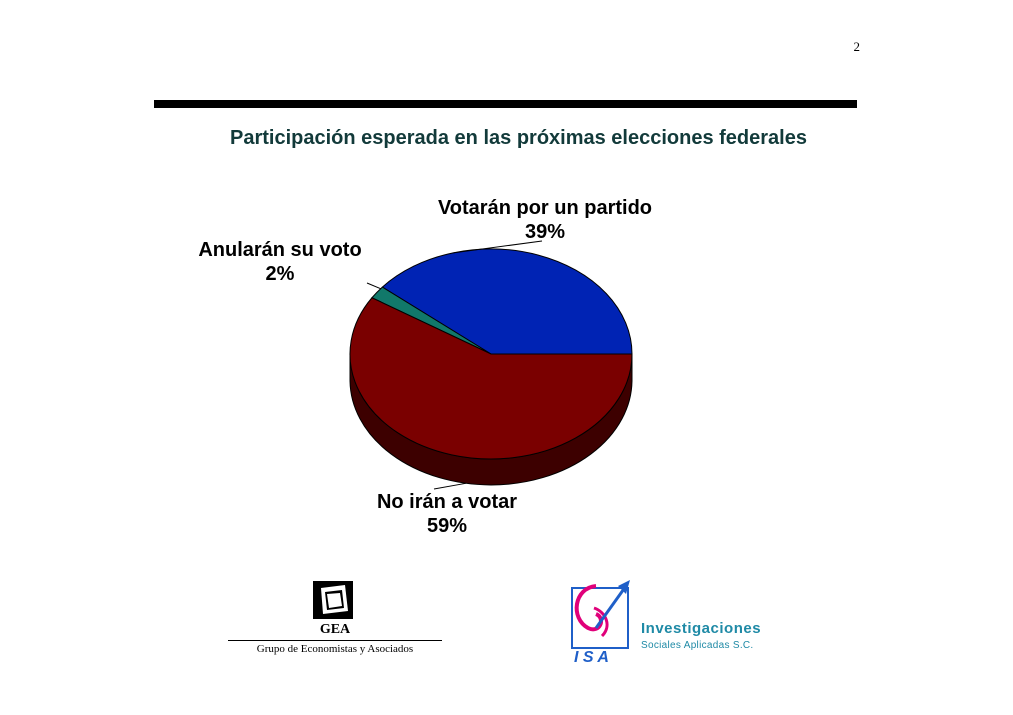 This screenshot has height=715, width=1013. I want to click on isa-name: Investigaciones, so click(701, 628).